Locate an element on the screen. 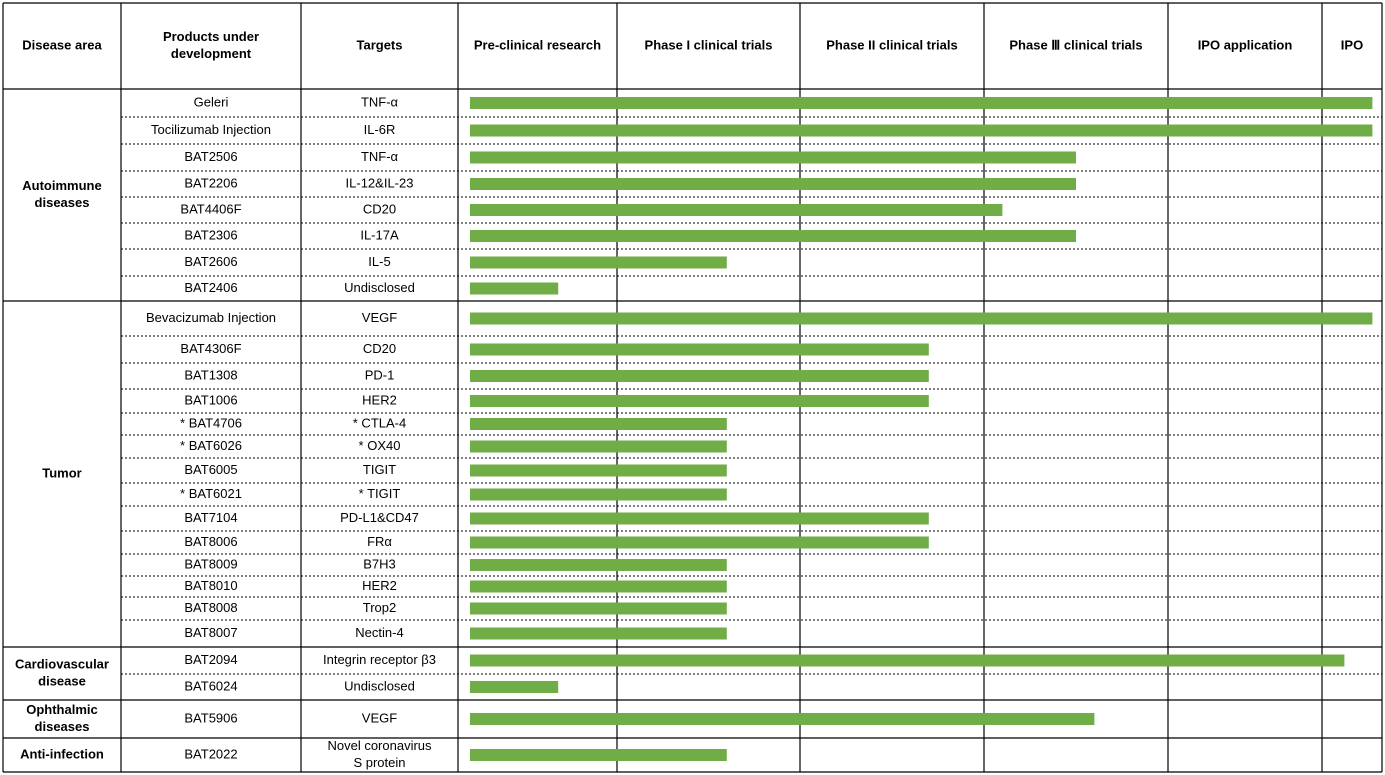 The height and width of the screenshot is (775, 1385). product-name: * BAT6021 is located at coordinates (211, 493).